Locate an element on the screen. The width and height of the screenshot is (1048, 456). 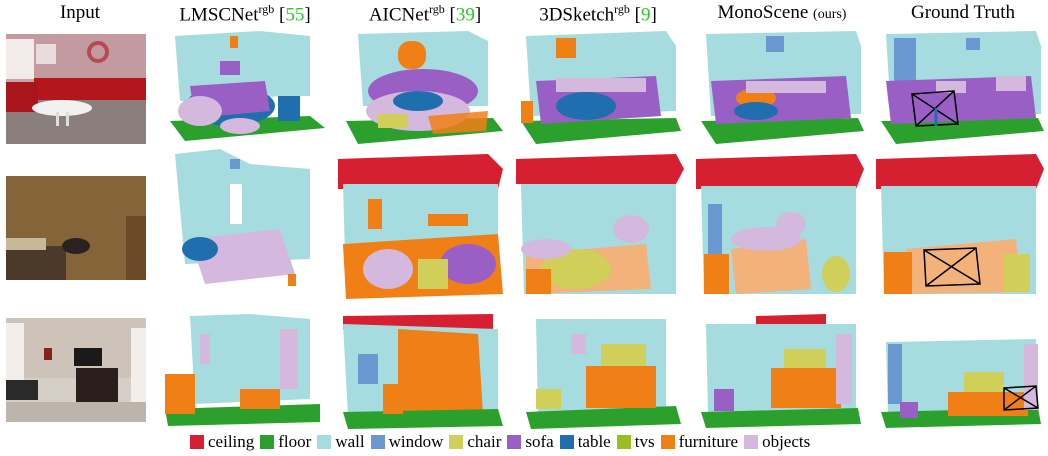
aicnet-result-open-room is located at coordinates (423, 371).